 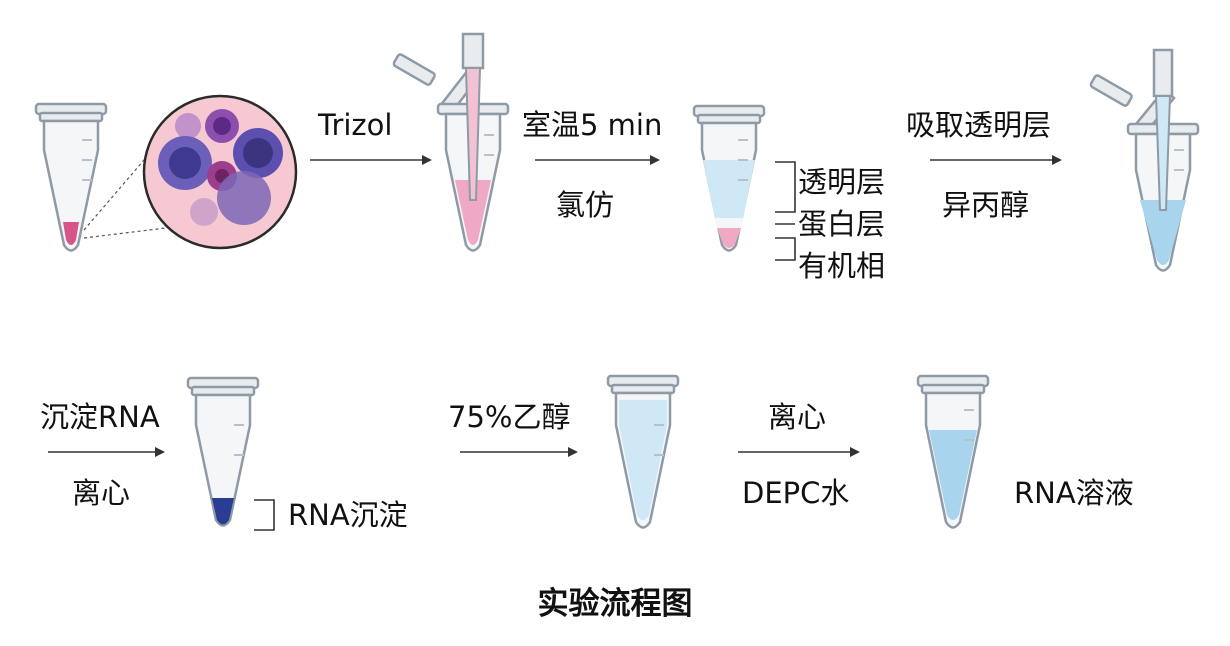 I want to click on label-ethanol: 75%乙醇, so click(x=509, y=417).